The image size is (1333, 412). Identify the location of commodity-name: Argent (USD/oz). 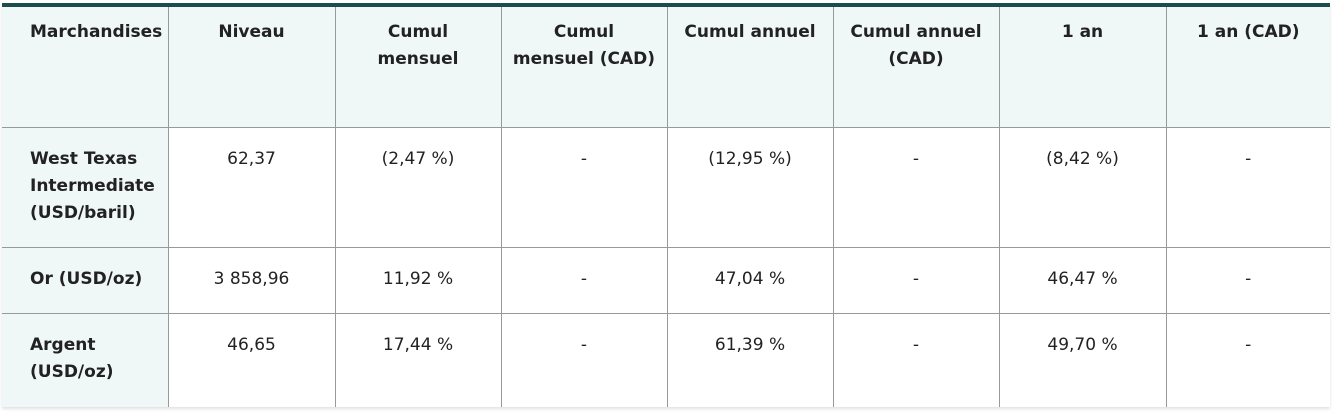
(85, 359).